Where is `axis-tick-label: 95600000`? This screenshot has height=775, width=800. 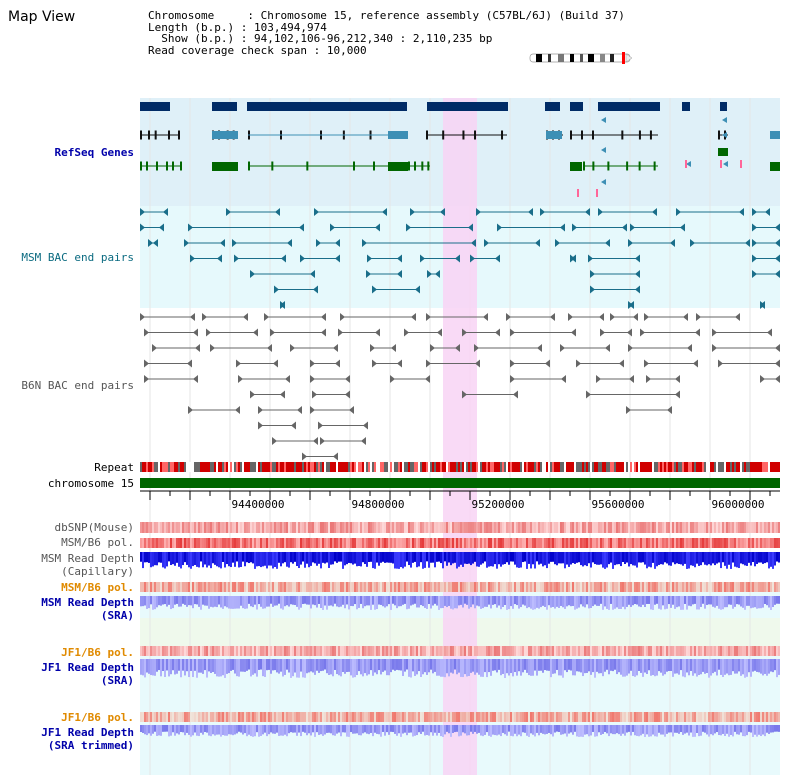
axis-tick-label: 95600000 is located at coordinates (618, 504).